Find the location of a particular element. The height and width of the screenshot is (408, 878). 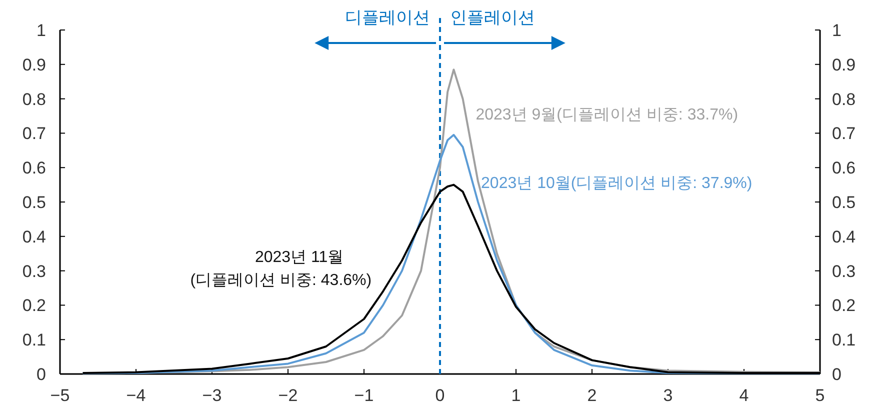

y-tick-label: 0.2 is located at coordinates (34, 306).